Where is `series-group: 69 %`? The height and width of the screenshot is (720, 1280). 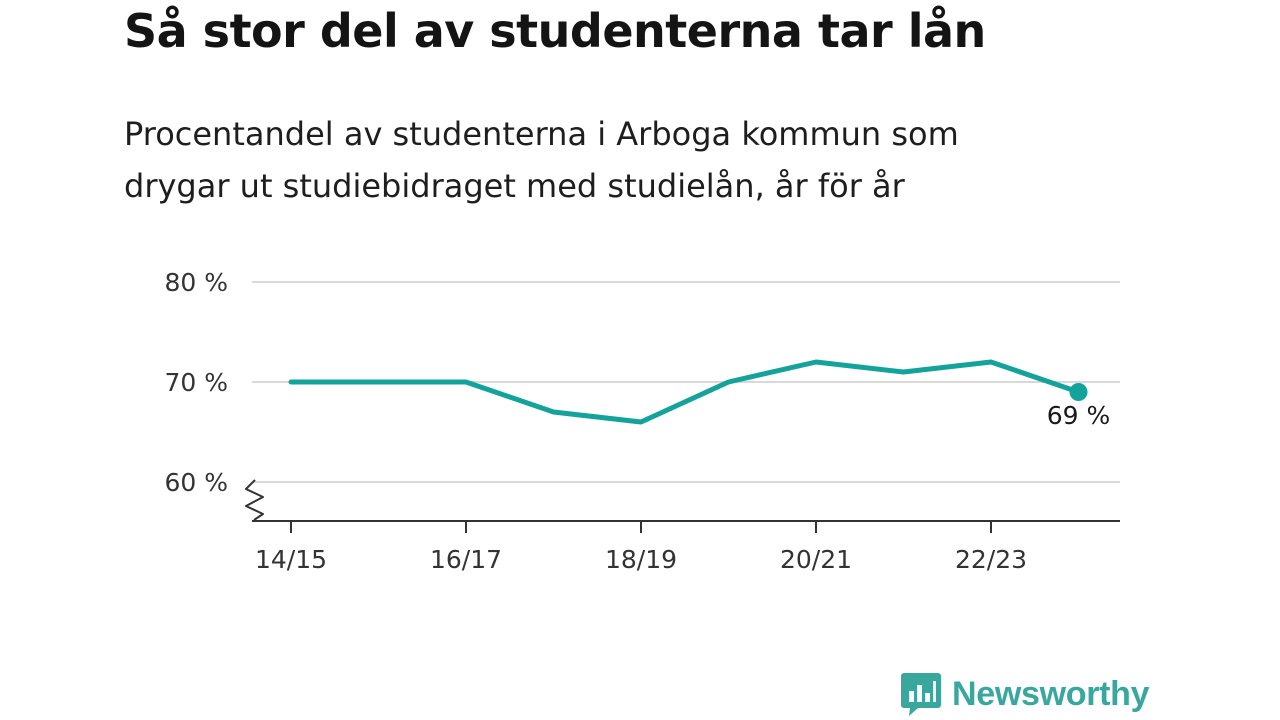
series-group: 69 % is located at coordinates (699, 394).